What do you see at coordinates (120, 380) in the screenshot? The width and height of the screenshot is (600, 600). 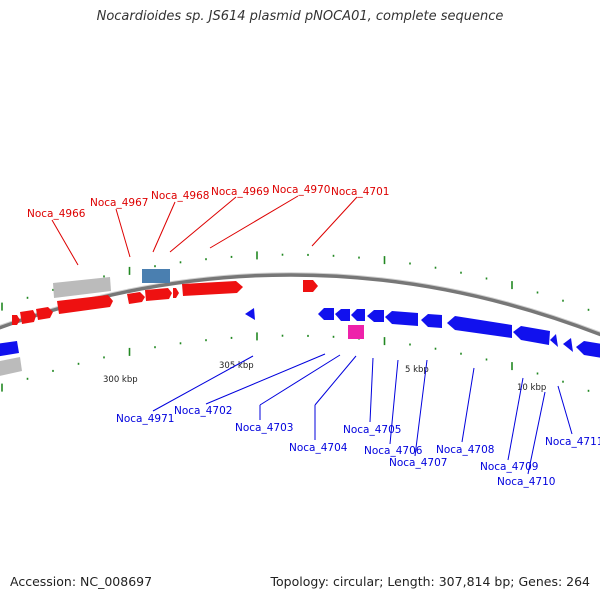 I see `scale-label-300kbp: 300 kbp` at bounding box center [120, 380].